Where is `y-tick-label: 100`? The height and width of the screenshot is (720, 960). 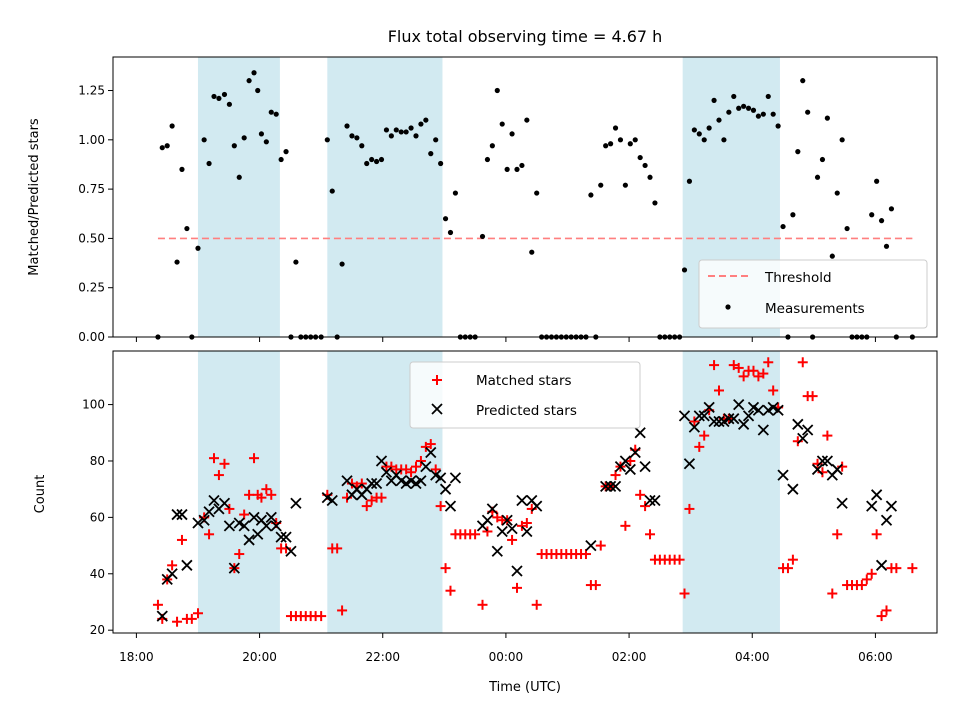 y-tick-label: 100 is located at coordinates (93, 405).